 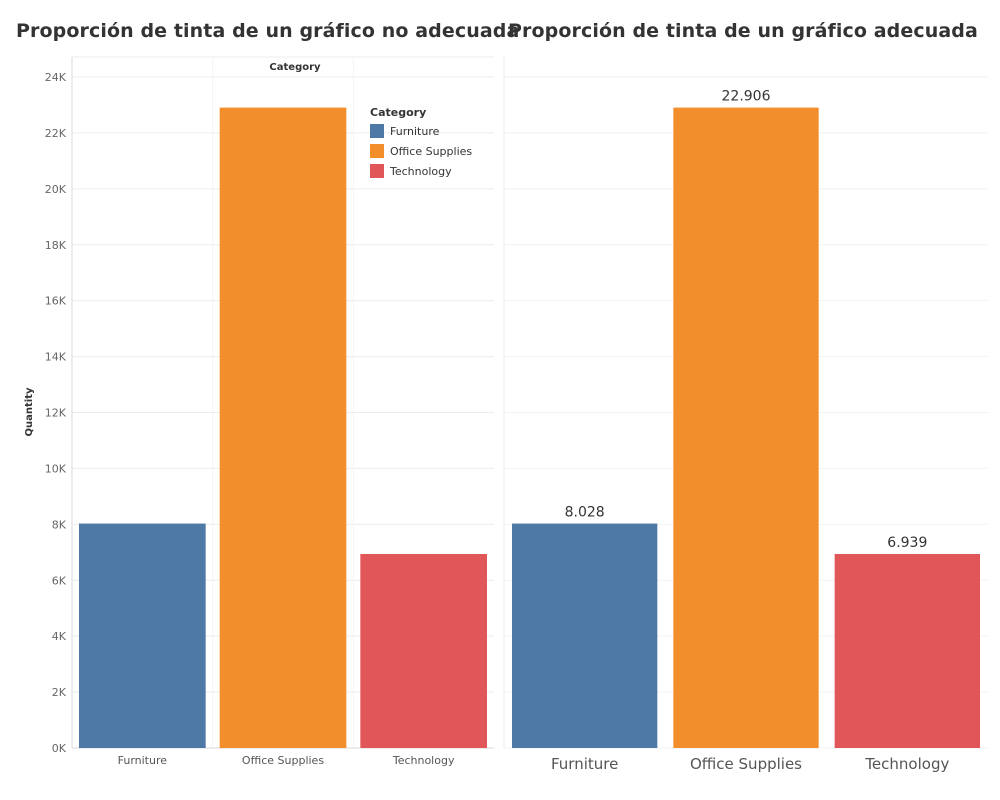 What do you see at coordinates (59, 692) in the screenshot?
I see `y-tick-label: 2K` at bounding box center [59, 692].